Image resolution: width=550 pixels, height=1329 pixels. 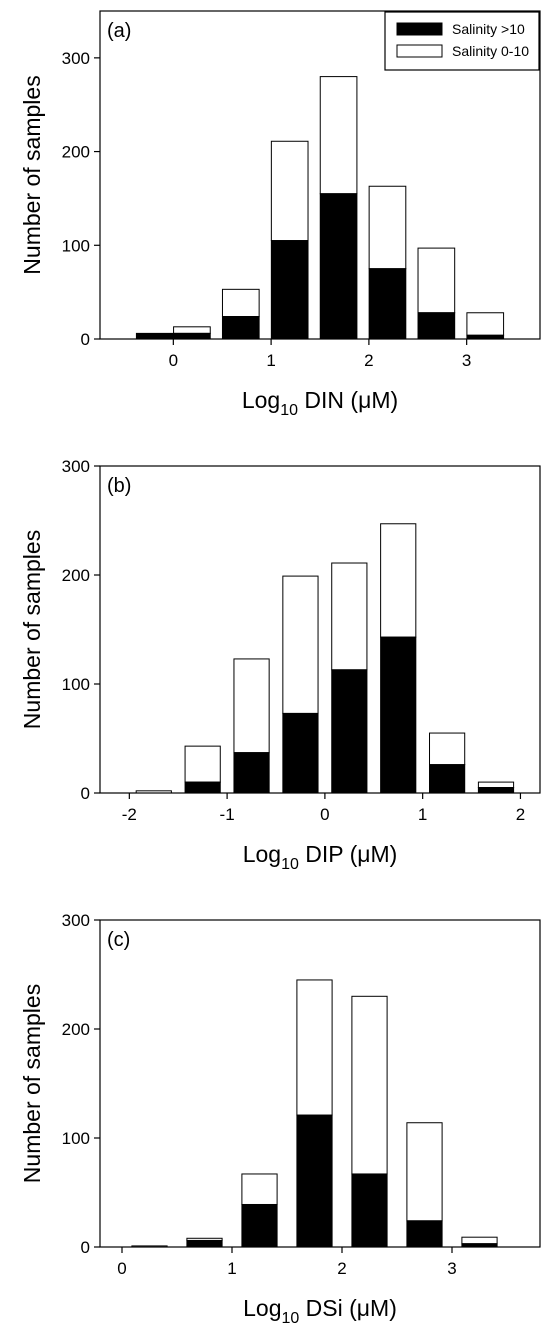 I want to click on x-axis-label: Log10 DSi (μM), so click(x=320, y=1311).